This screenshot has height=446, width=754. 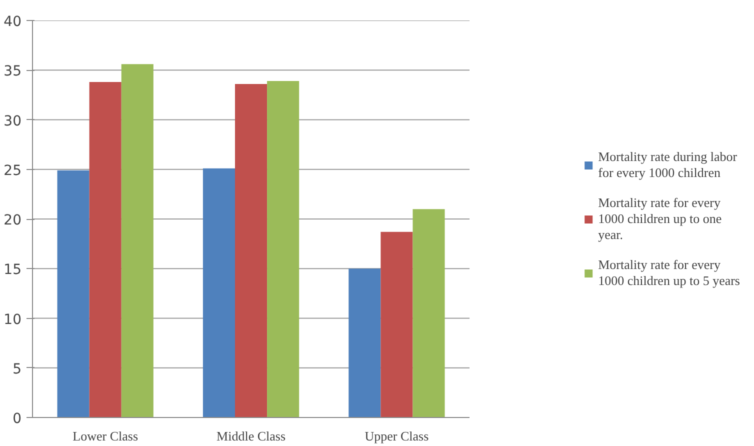 What do you see at coordinates (396, 436) in the screenshot?
I see `x-tick-label: Upper Class` at bounding box center [396, 436].